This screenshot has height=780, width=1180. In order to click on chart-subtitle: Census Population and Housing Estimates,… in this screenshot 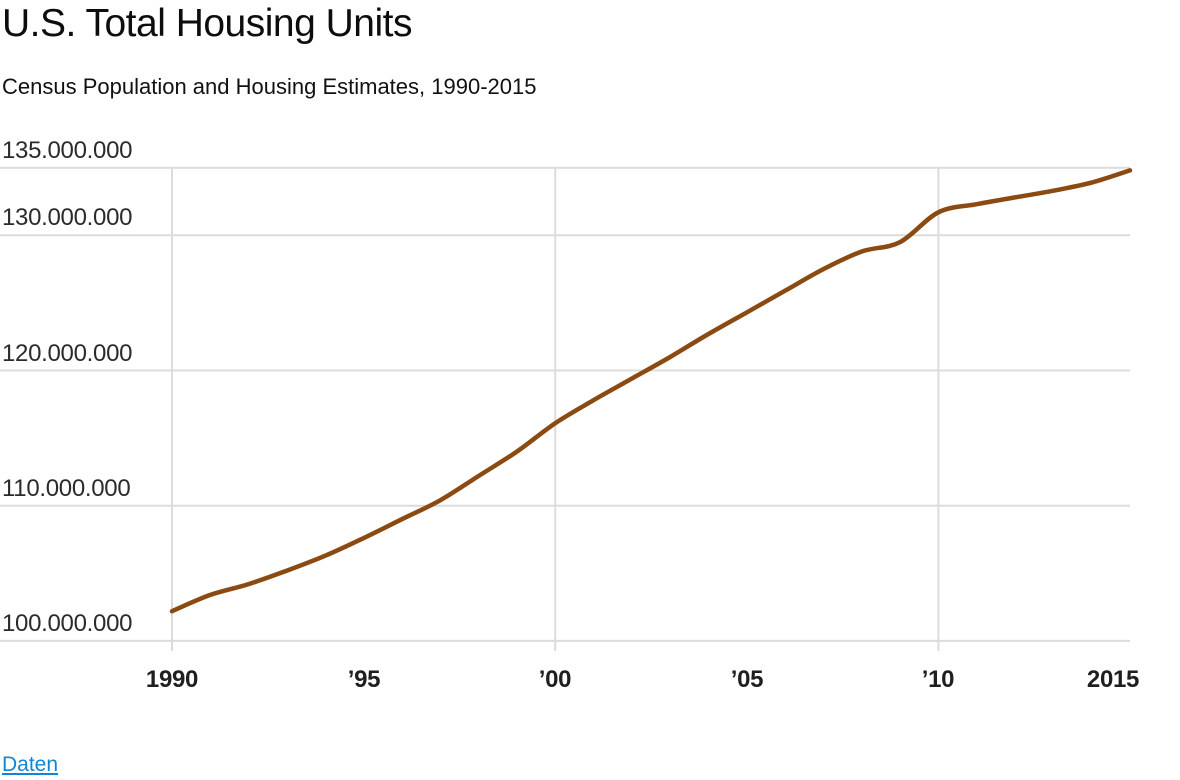, I will do `click(269, 86)`.